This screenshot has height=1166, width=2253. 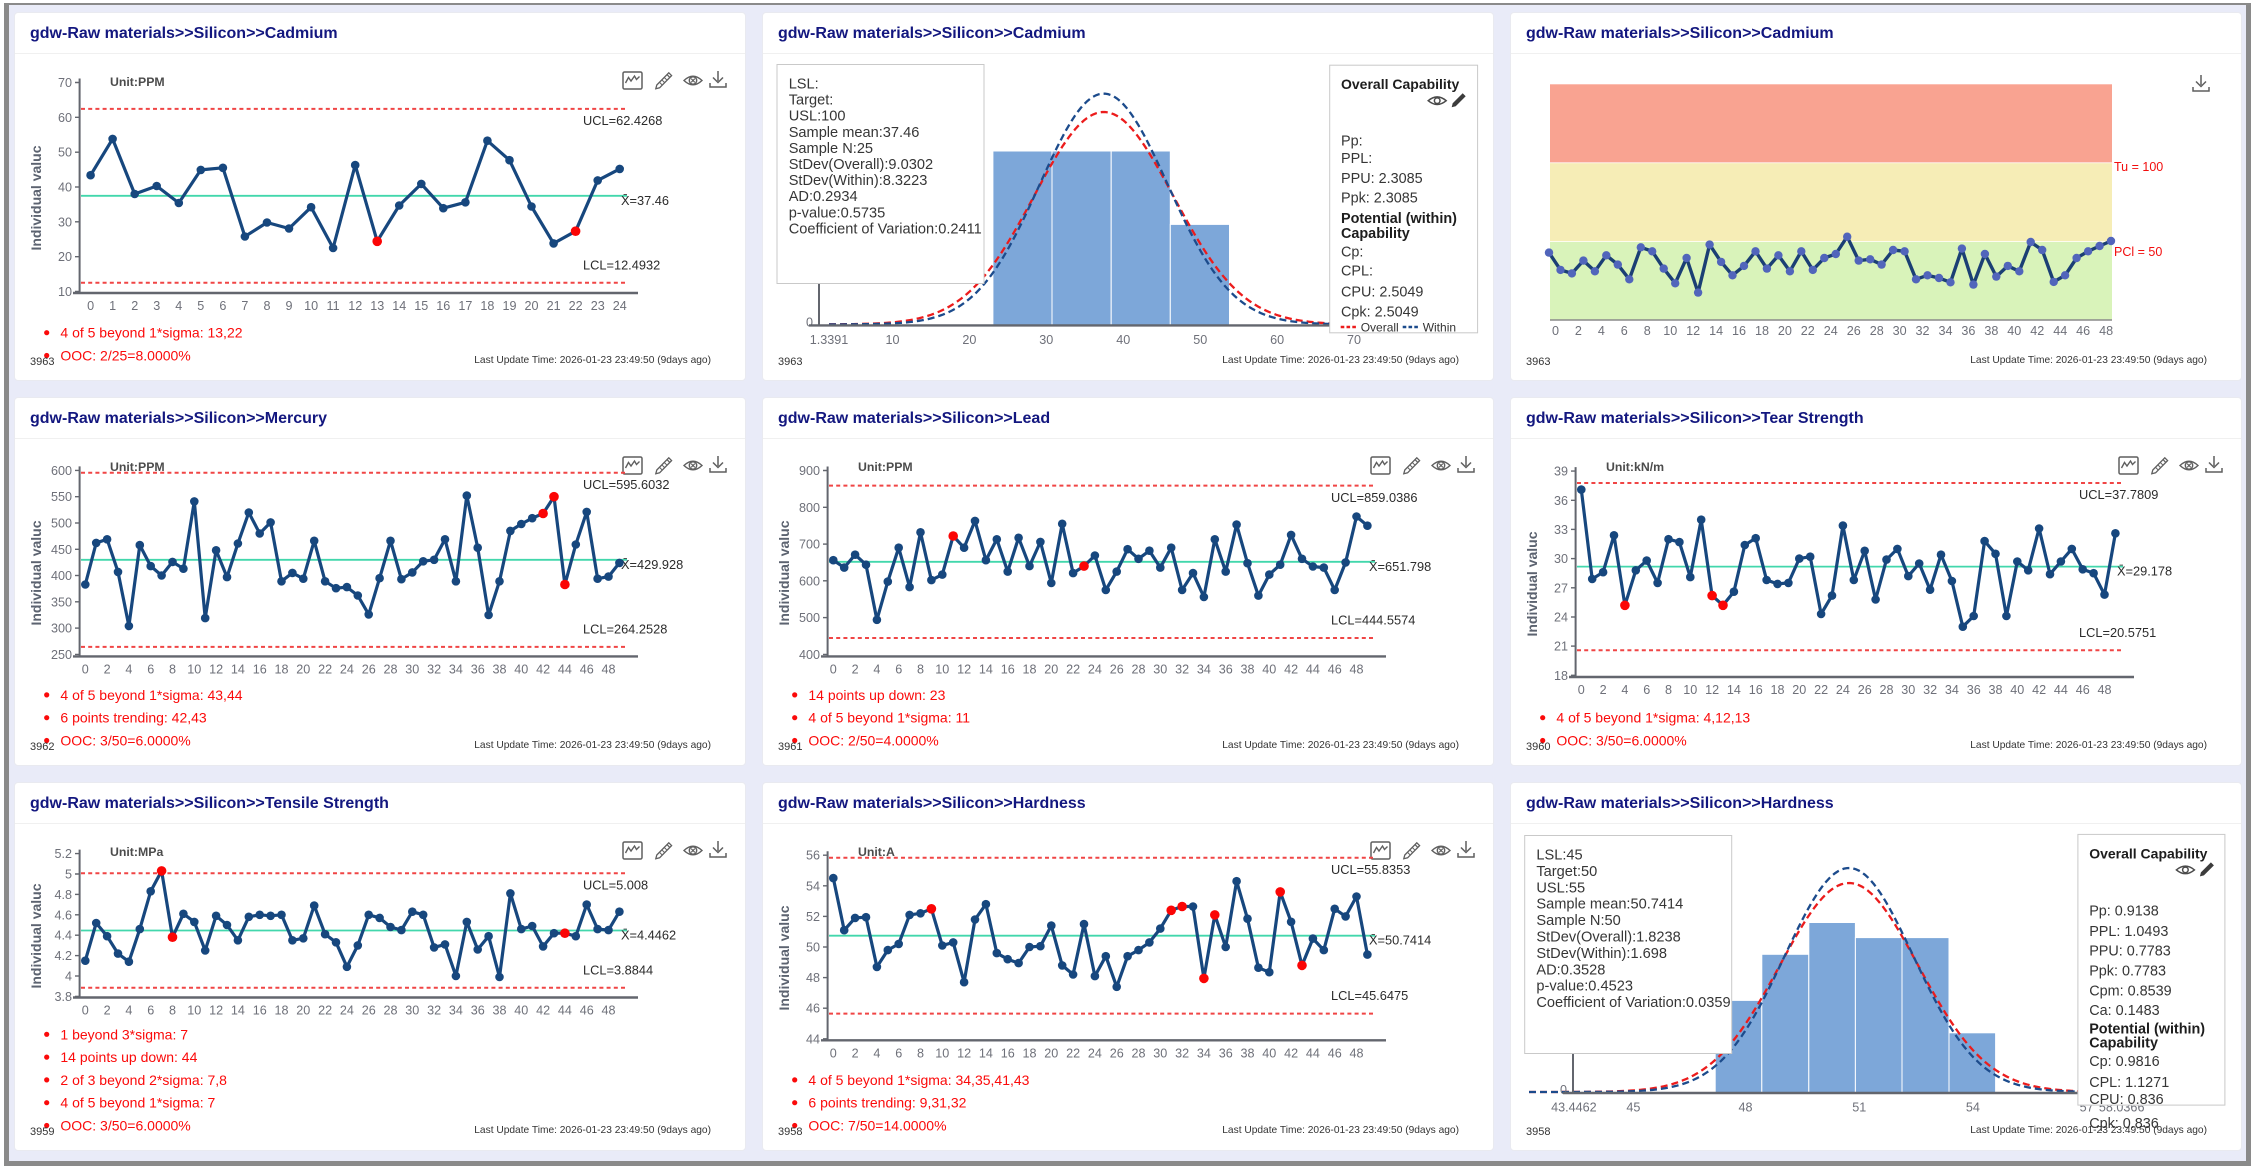 What do you see at coordinates (854, 133) in the screenshot?
I see `svg-text: Sample mean:37.46` at bounding box center [854, 133].